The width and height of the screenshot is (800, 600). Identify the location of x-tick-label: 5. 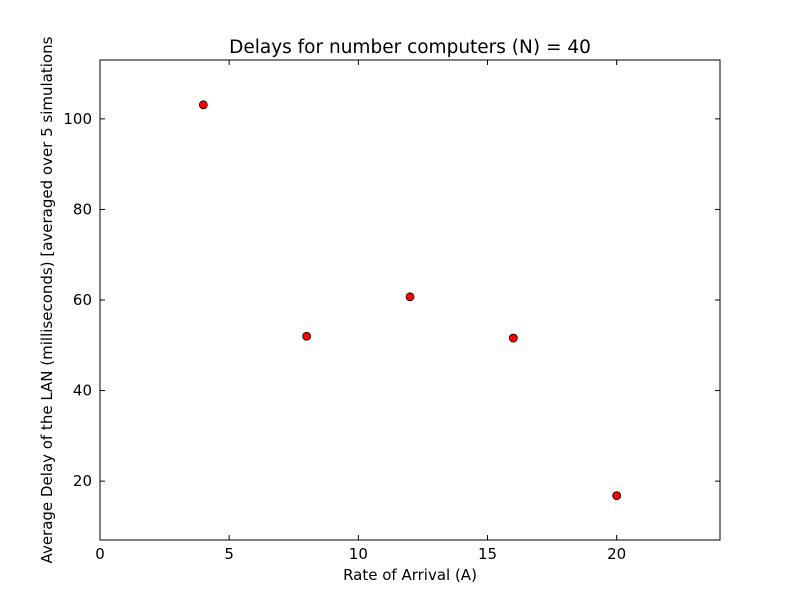
(229, 554).